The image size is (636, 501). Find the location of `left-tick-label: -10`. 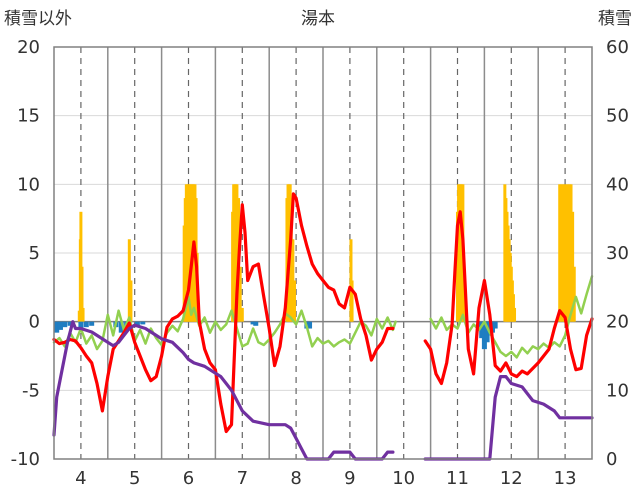

left-tick-label: -10 is located at coordinates (25, 459).